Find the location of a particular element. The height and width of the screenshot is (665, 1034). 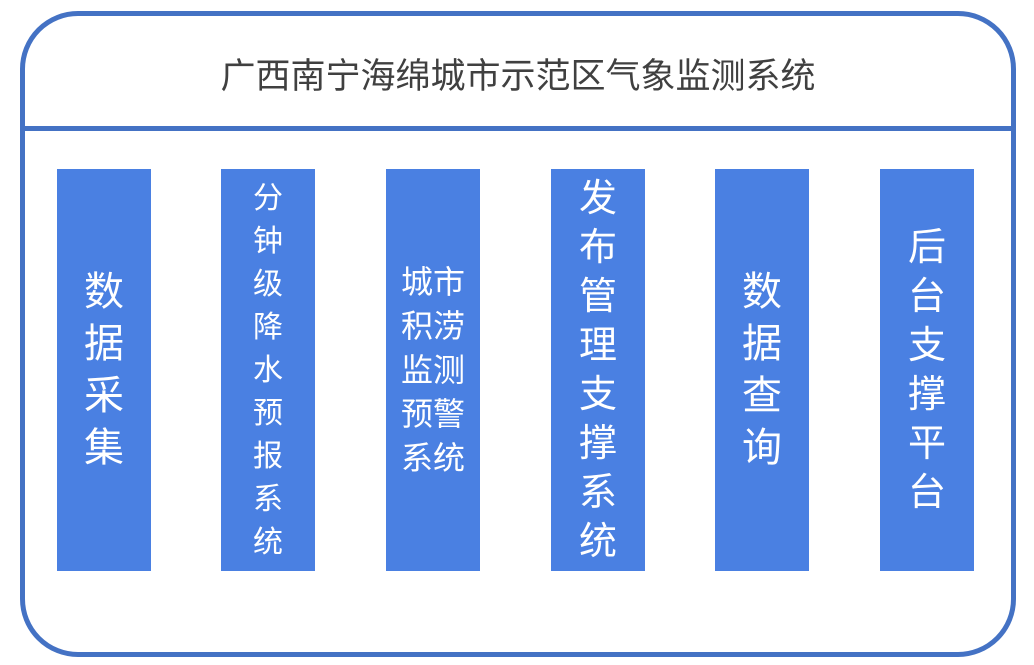

module-label: 城市积涝监测预警系统 is located at coordinates (432, 370).